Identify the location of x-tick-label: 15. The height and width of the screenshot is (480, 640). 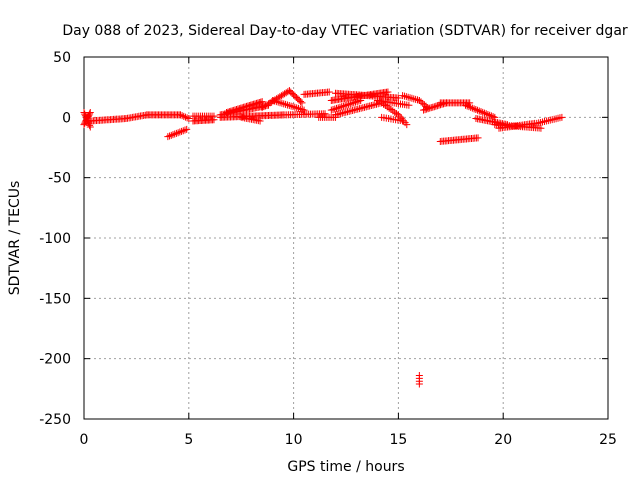
(398, 440).